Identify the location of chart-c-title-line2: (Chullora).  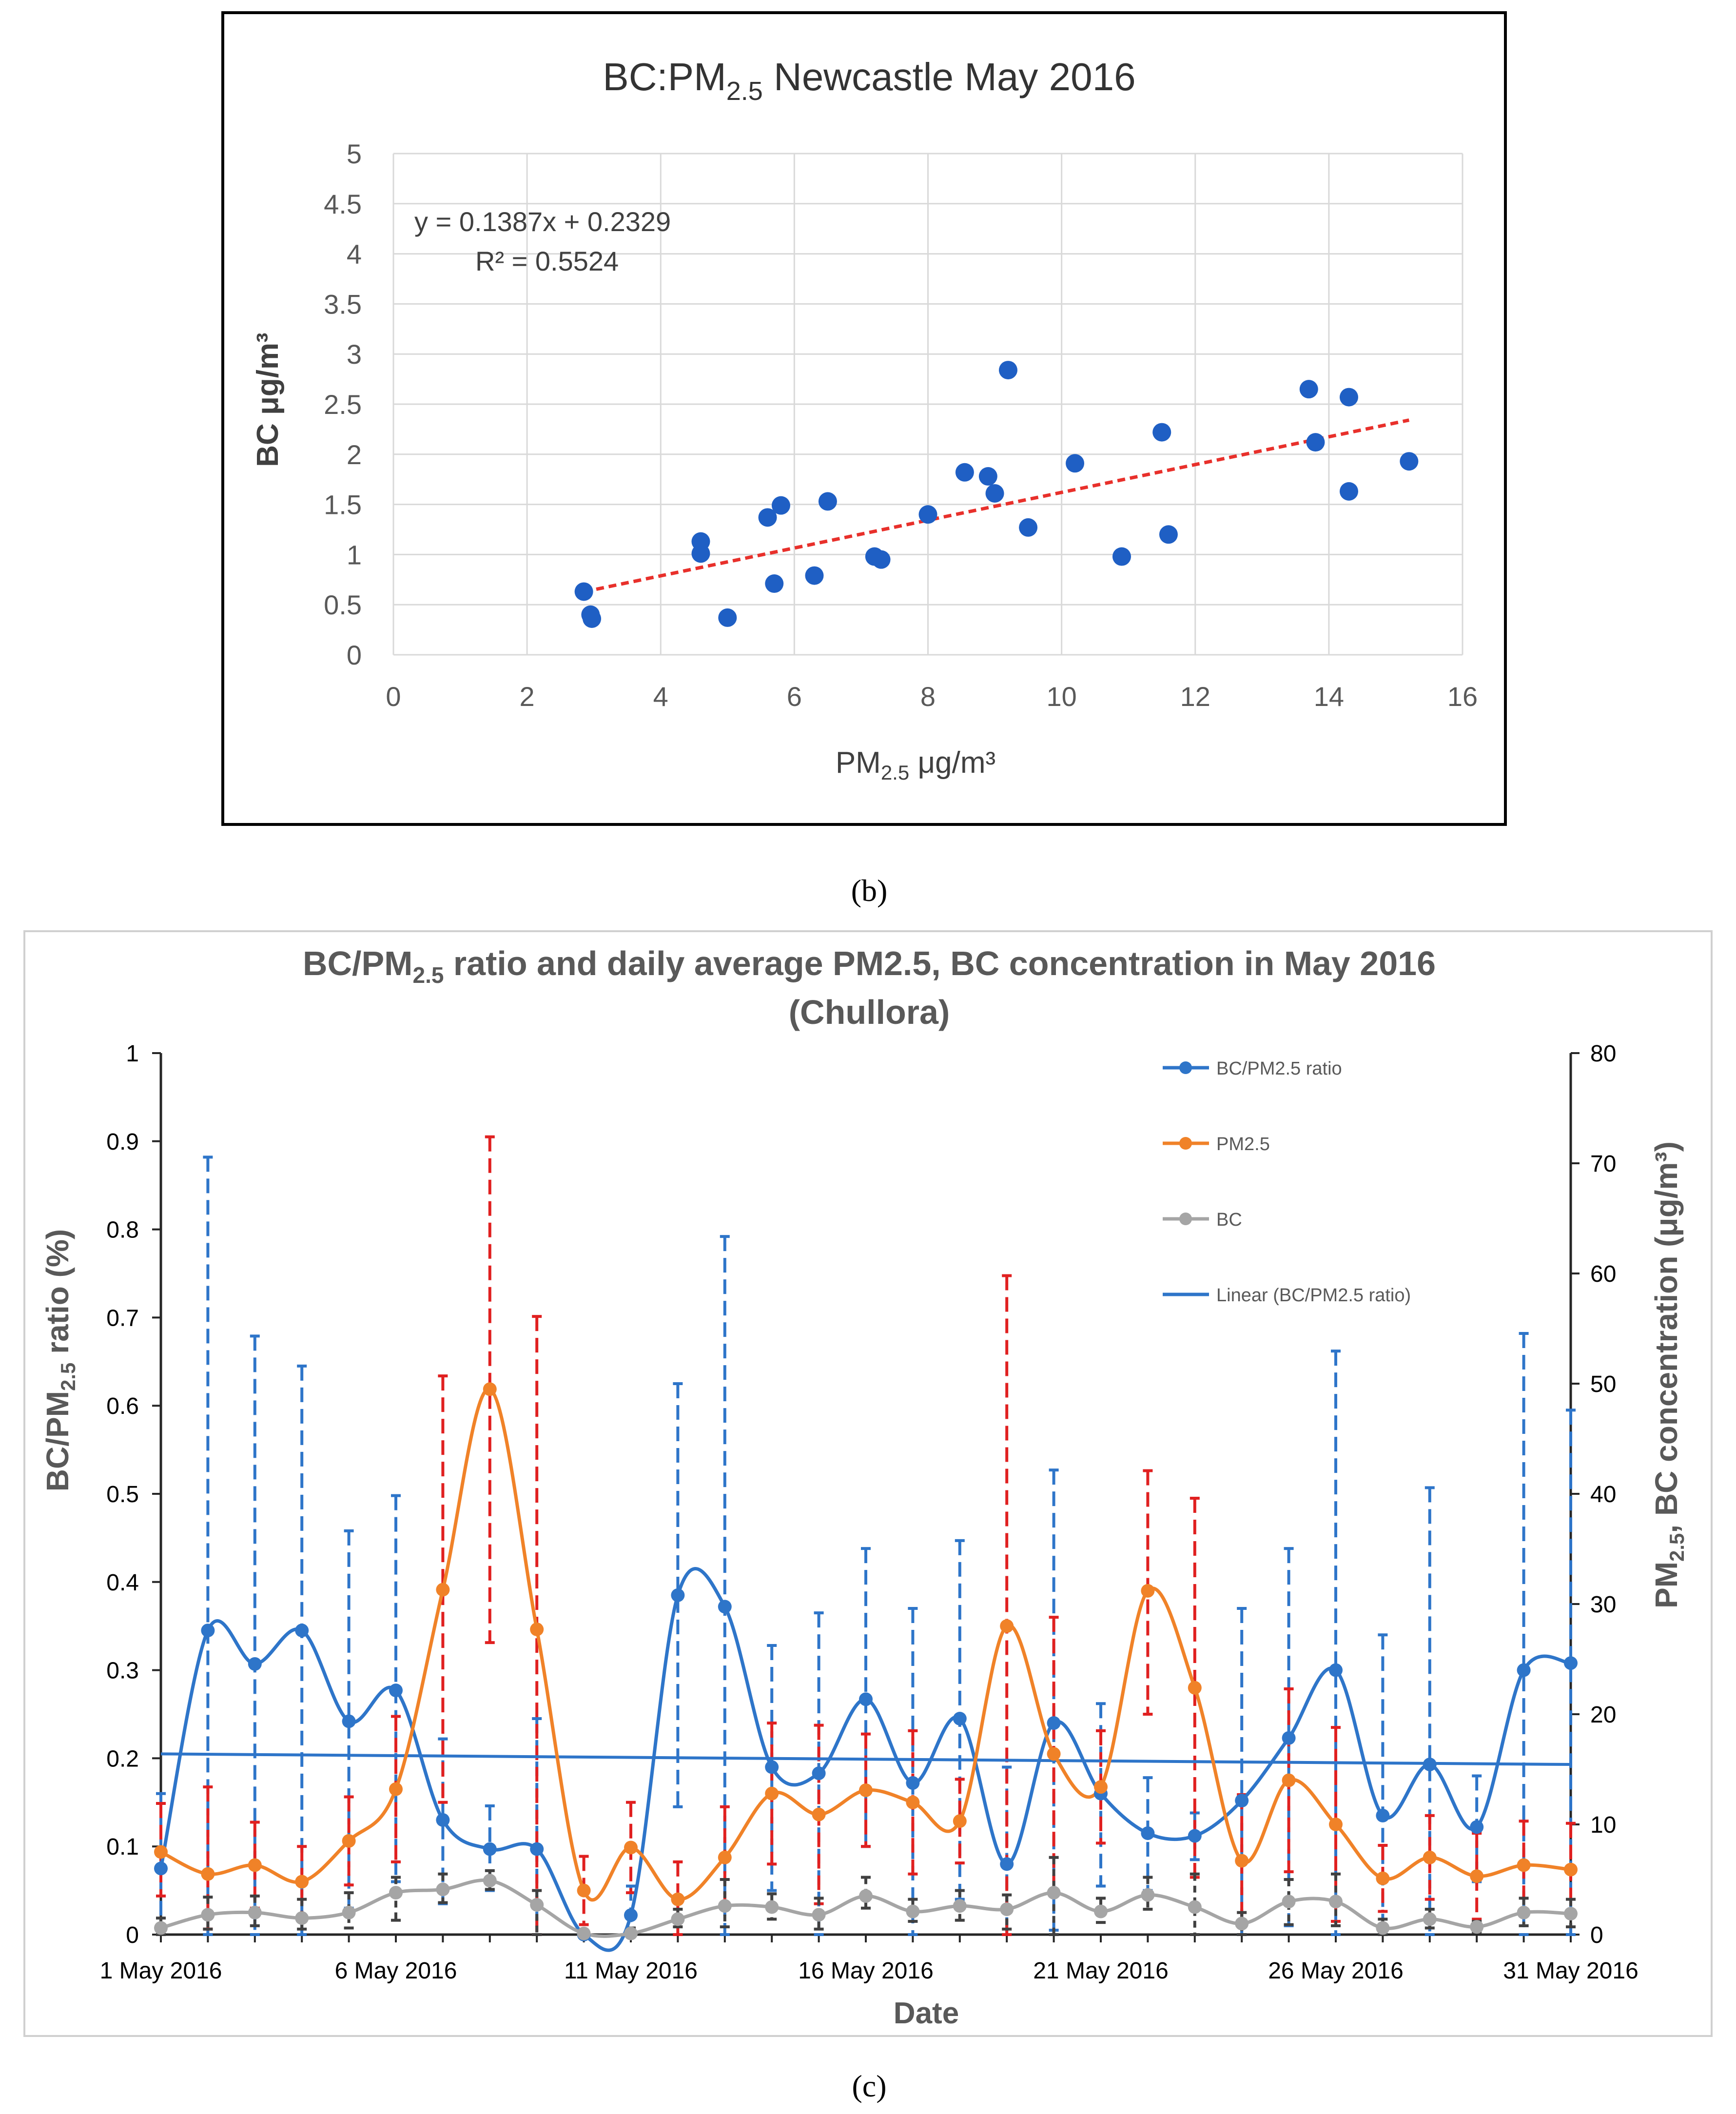
(869, 1012).